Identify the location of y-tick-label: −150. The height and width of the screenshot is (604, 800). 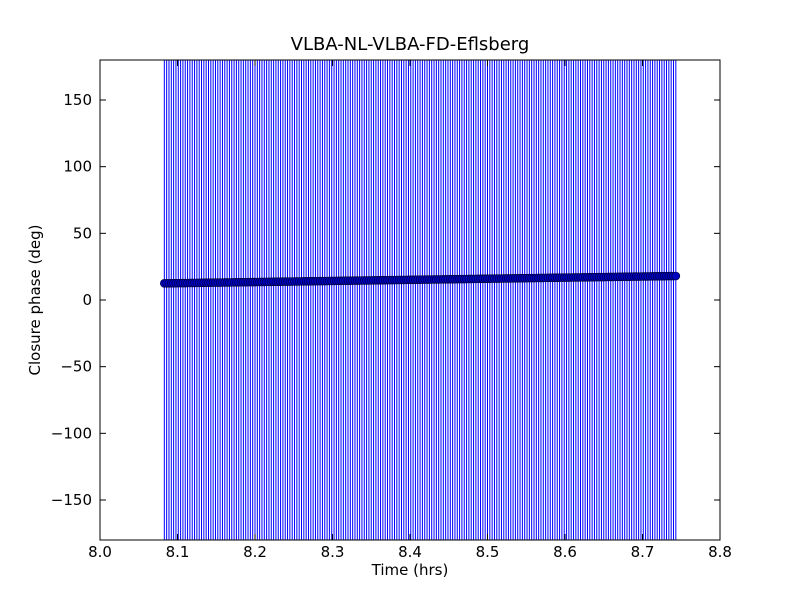
(71, 500).